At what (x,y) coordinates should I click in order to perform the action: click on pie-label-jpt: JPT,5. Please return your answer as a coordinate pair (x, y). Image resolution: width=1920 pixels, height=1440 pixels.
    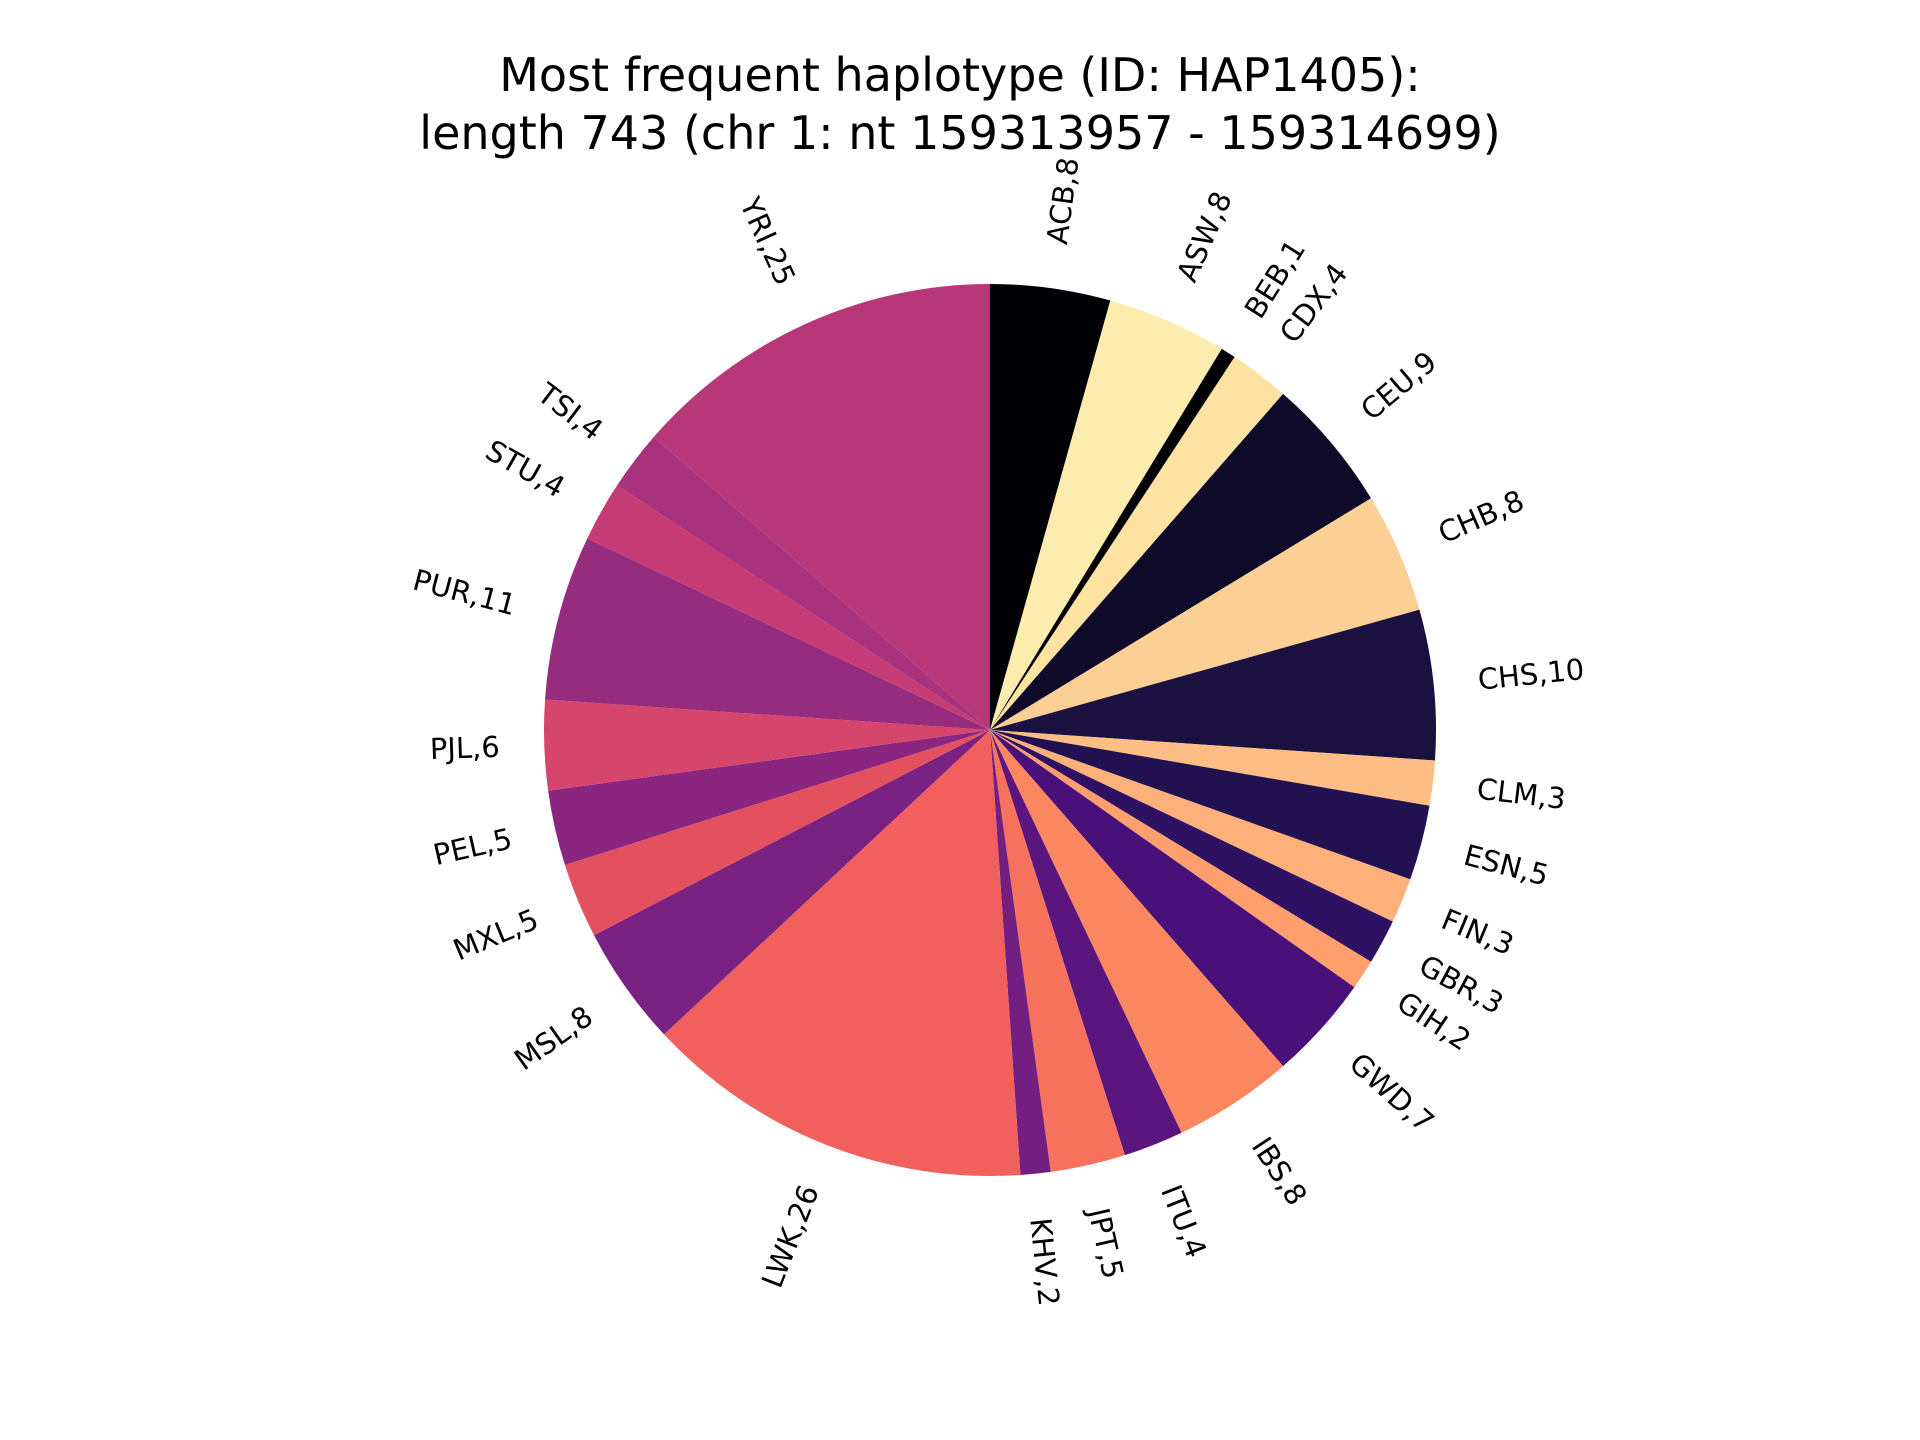
    Looking at the image, I should click on (1105, 1242).